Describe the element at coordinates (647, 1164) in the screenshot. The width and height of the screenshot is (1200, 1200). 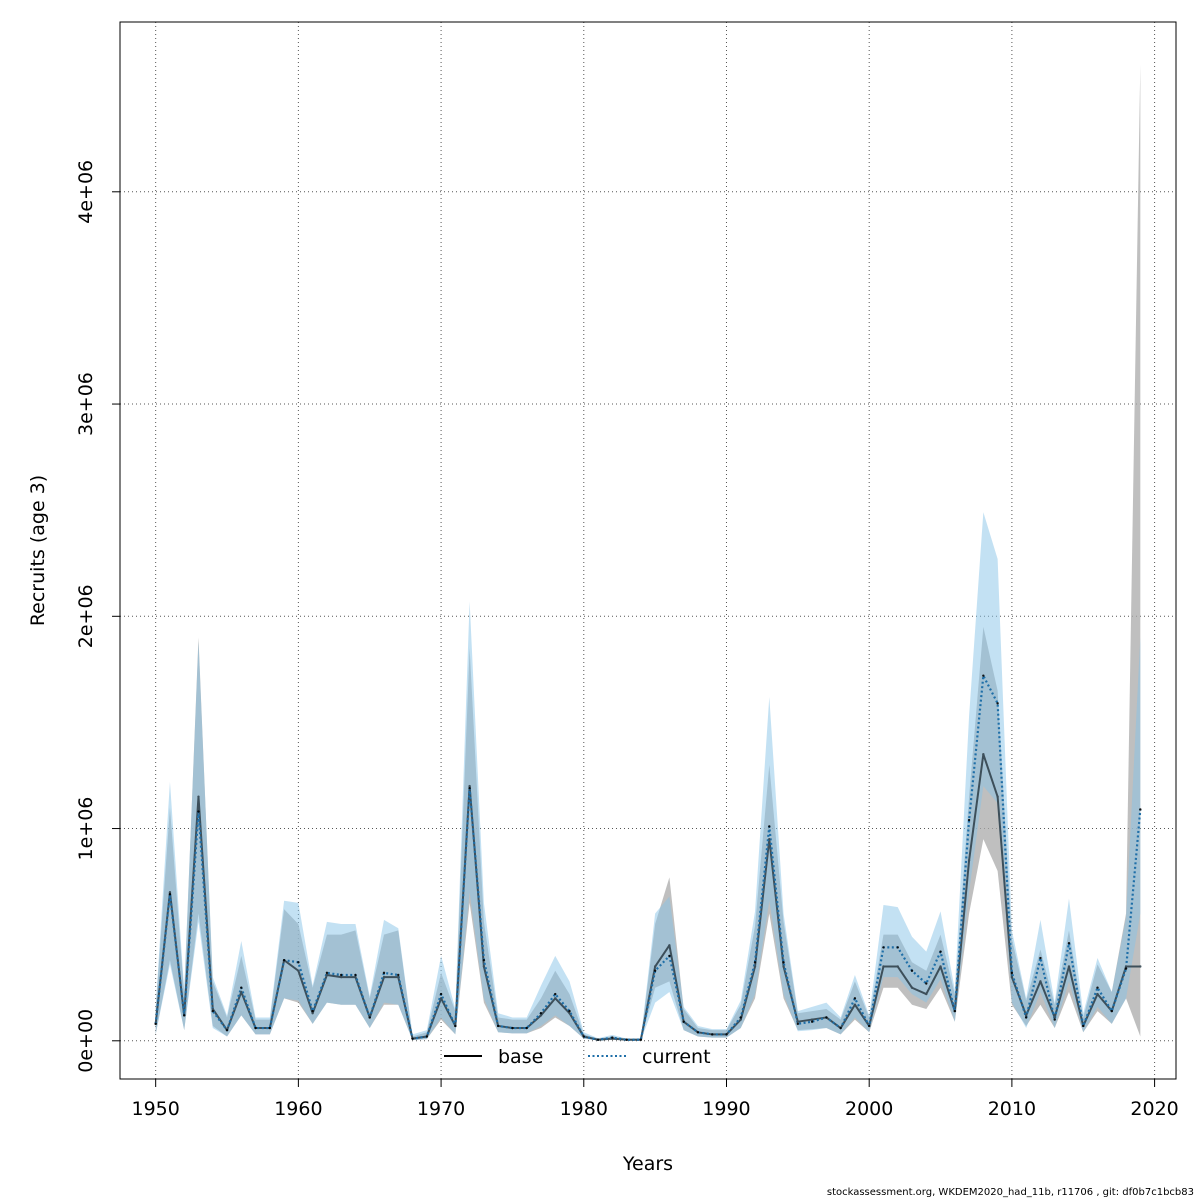
I see `x-axis-title: Years` at that location.